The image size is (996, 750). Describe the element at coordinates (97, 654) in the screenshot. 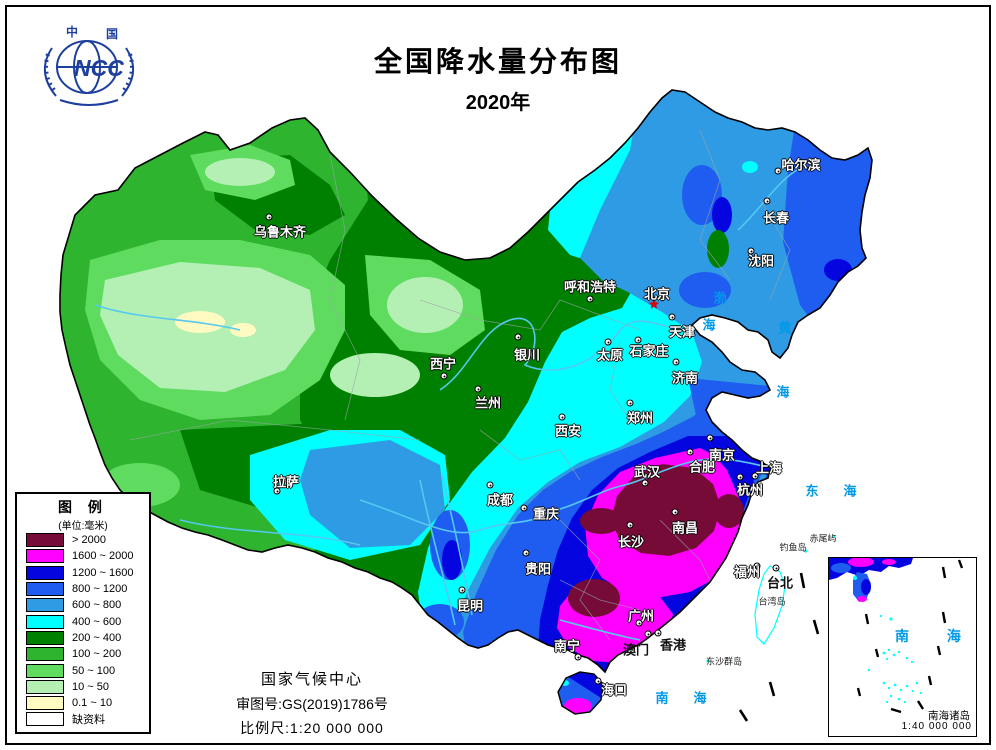

I see `legend-label: 100 ~ 200` at that location.